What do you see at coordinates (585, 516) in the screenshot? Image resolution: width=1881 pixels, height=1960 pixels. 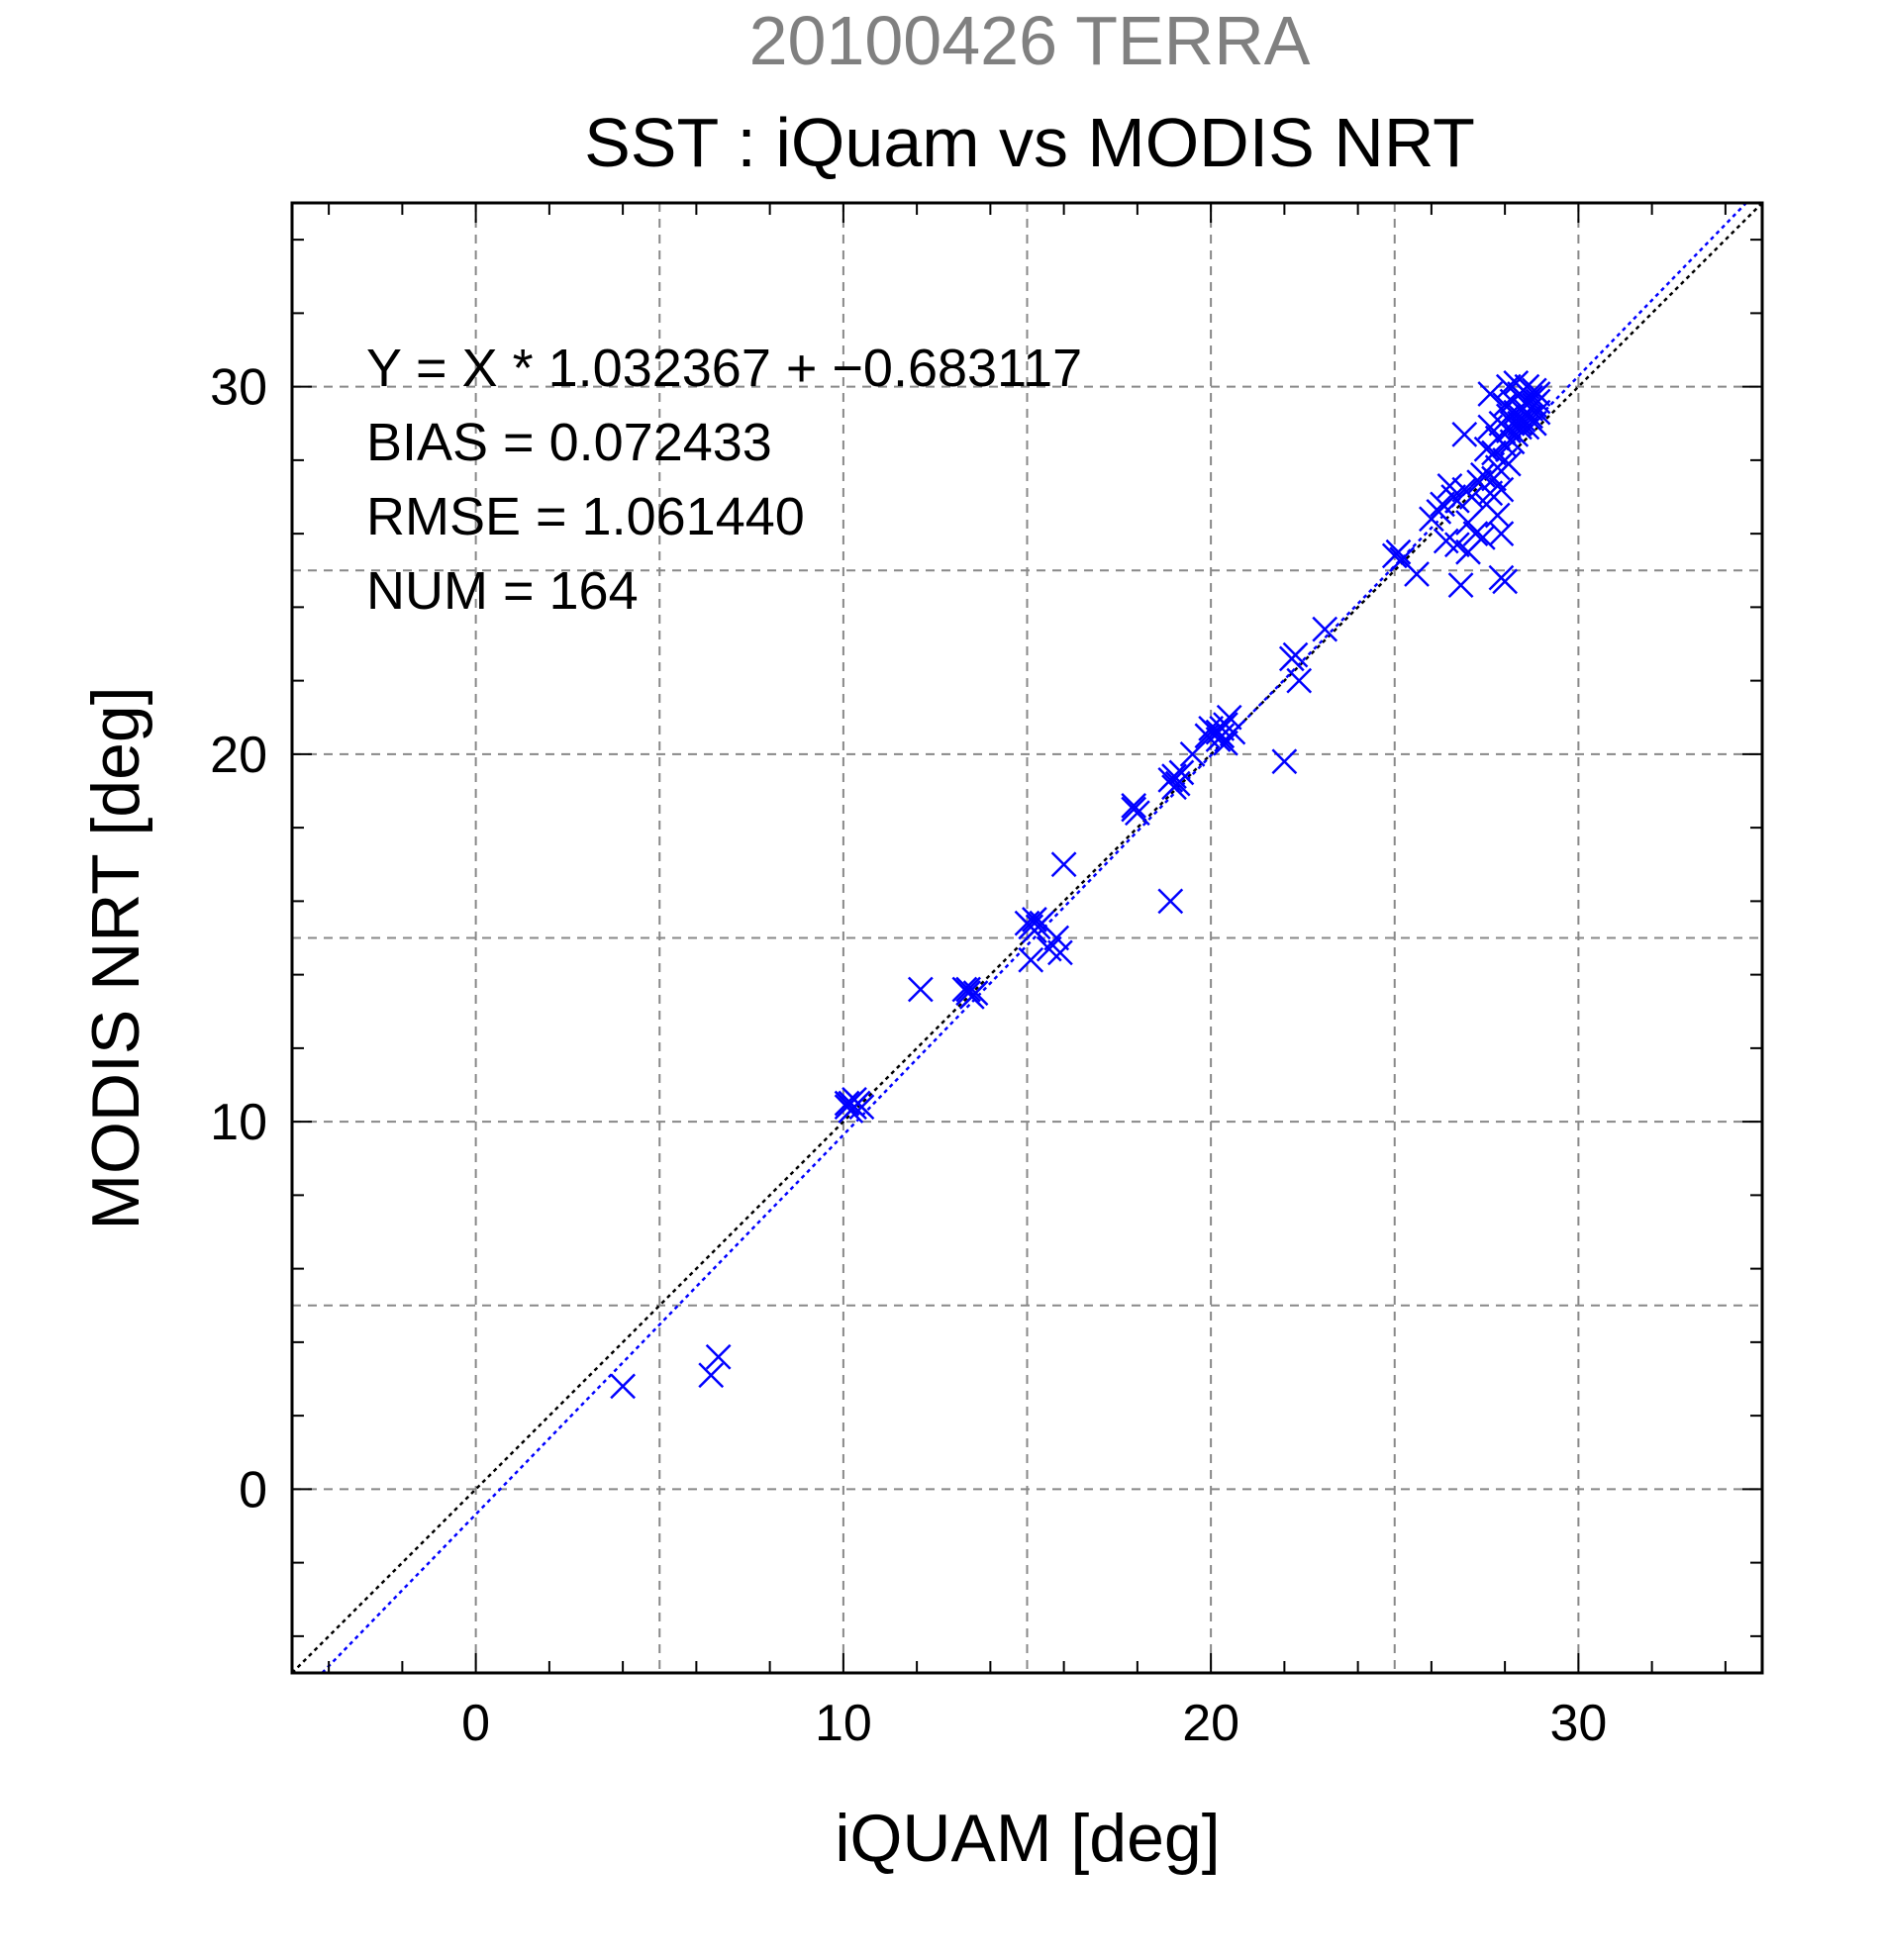 I see `stats-rmse: RMSE = 1.061440` at bounding box center [585, 516].